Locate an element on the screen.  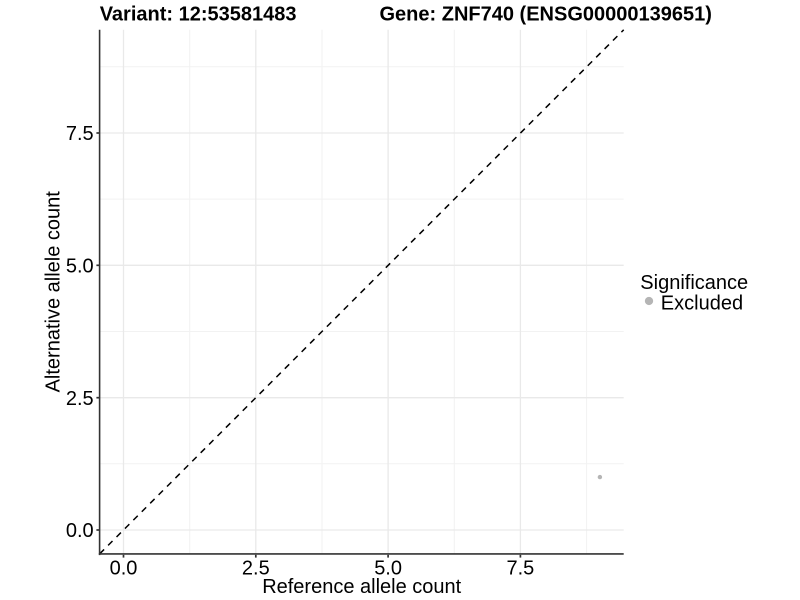
svg-text: Excluded is located at coordinates (702, 304).